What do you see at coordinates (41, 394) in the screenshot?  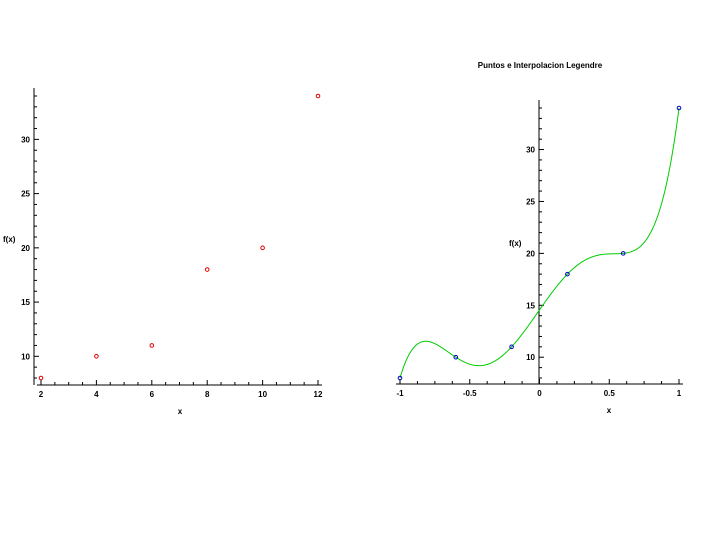 I see `x-tick-label: 2` at bounding box center [41, 394].